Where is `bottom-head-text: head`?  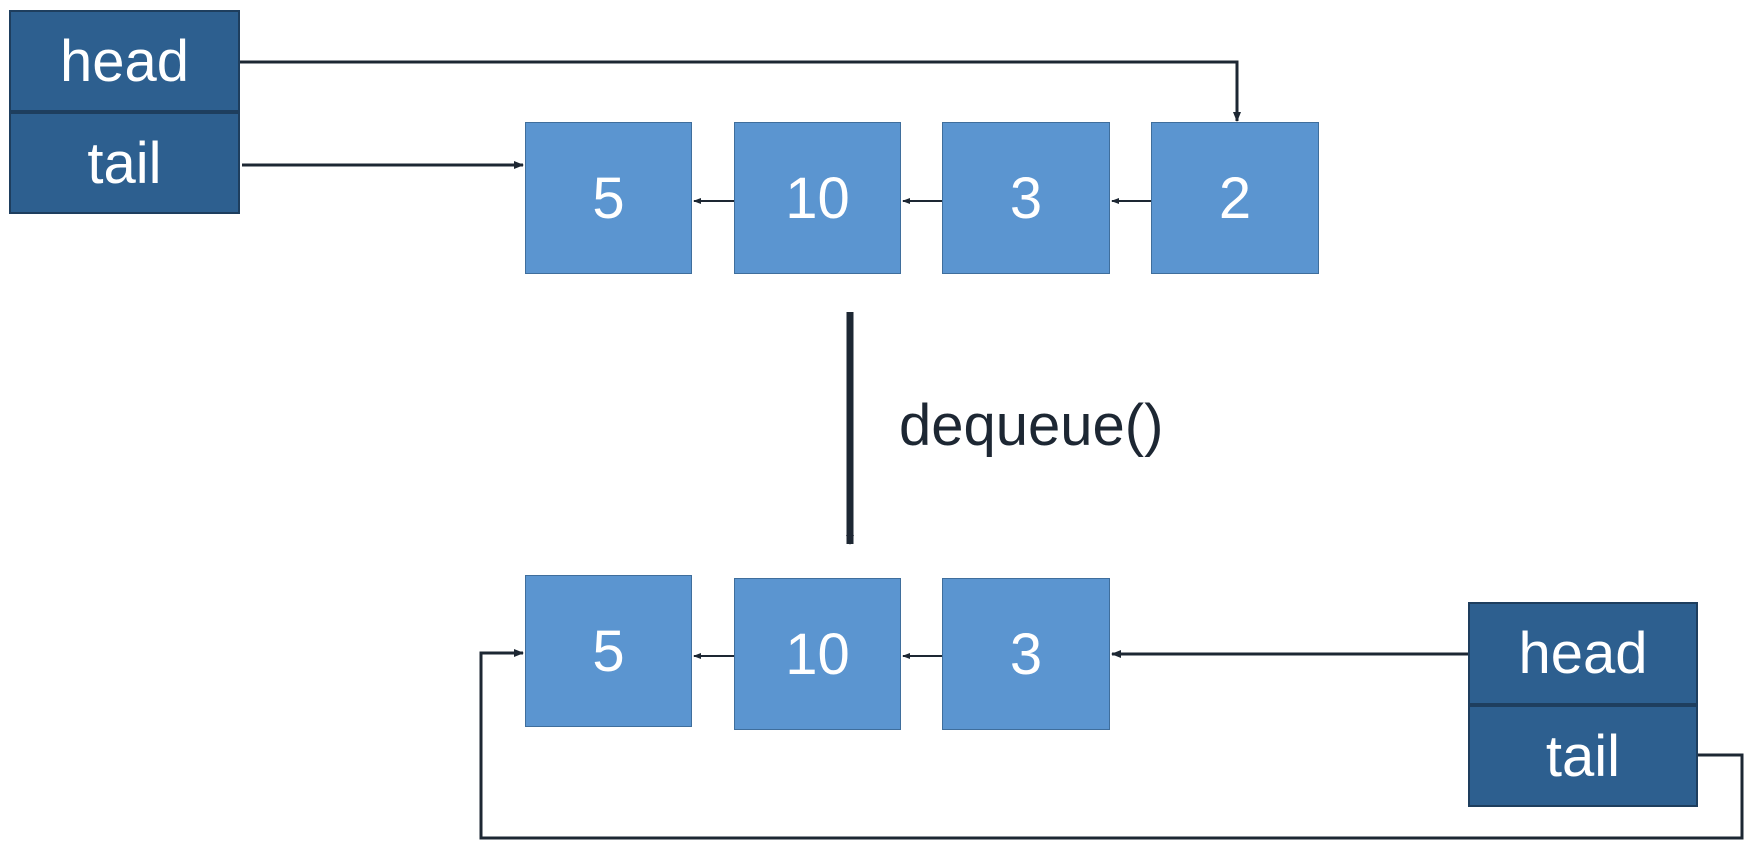
bottom-head-text: head is located at coordinates (1583, 653).